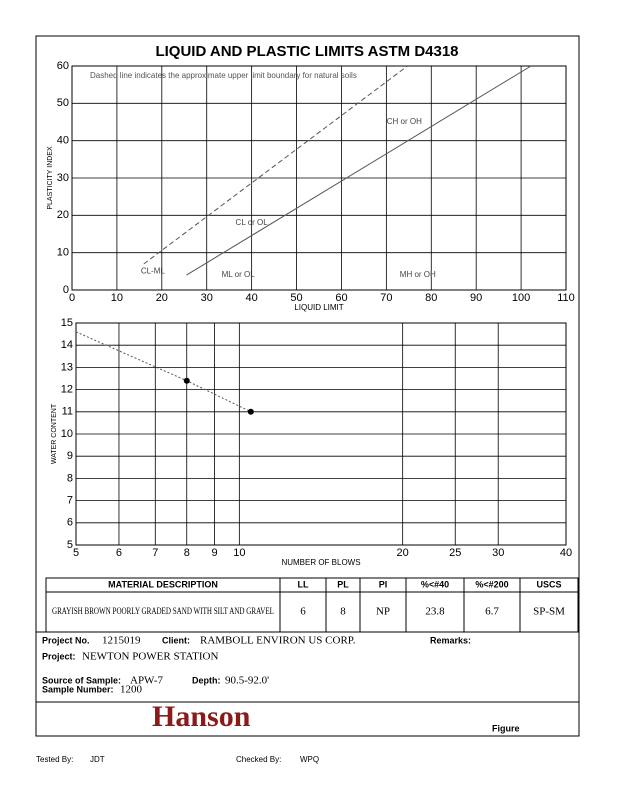 This screenshot has width=618, height=800. What do you see at coordinates (404, 121) in the screenshot?
I see `zone-label: CH or OH` at bounding box center [404, 121].